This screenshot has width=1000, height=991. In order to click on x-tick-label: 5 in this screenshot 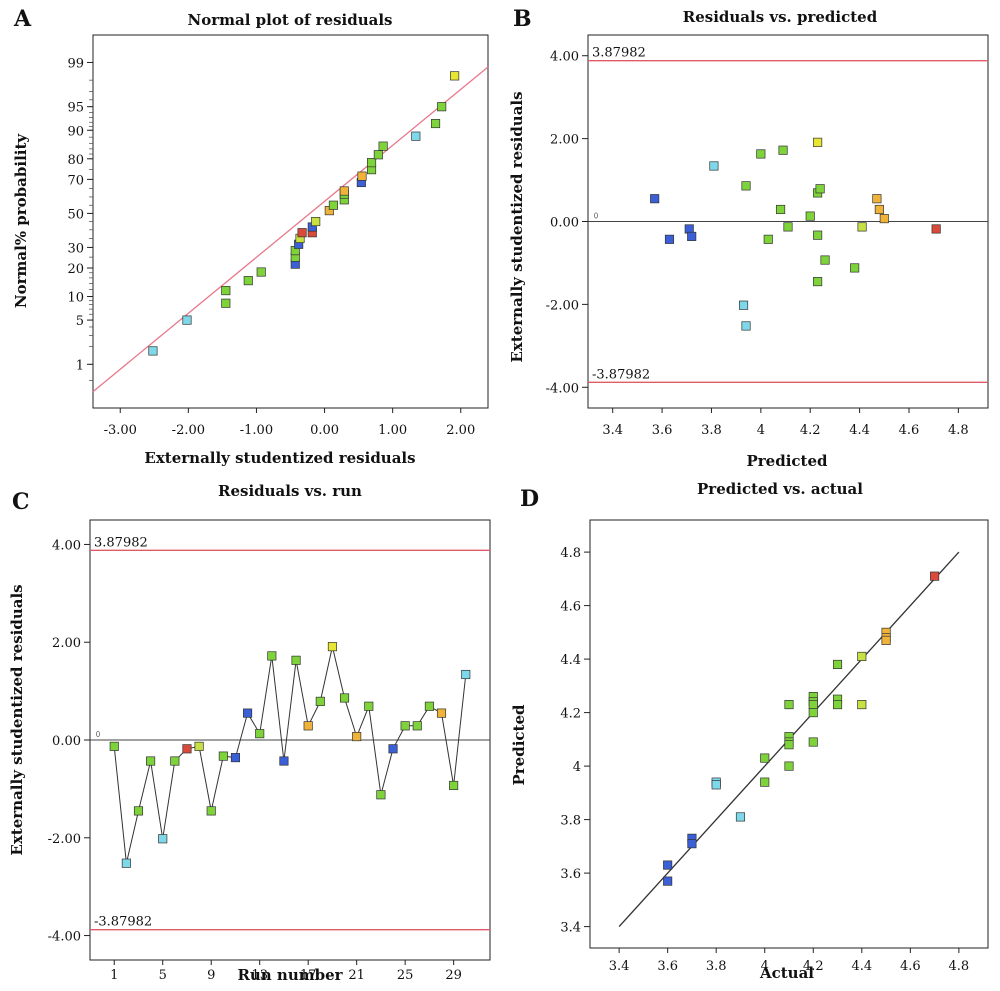, I will do `click(163, 975)`.